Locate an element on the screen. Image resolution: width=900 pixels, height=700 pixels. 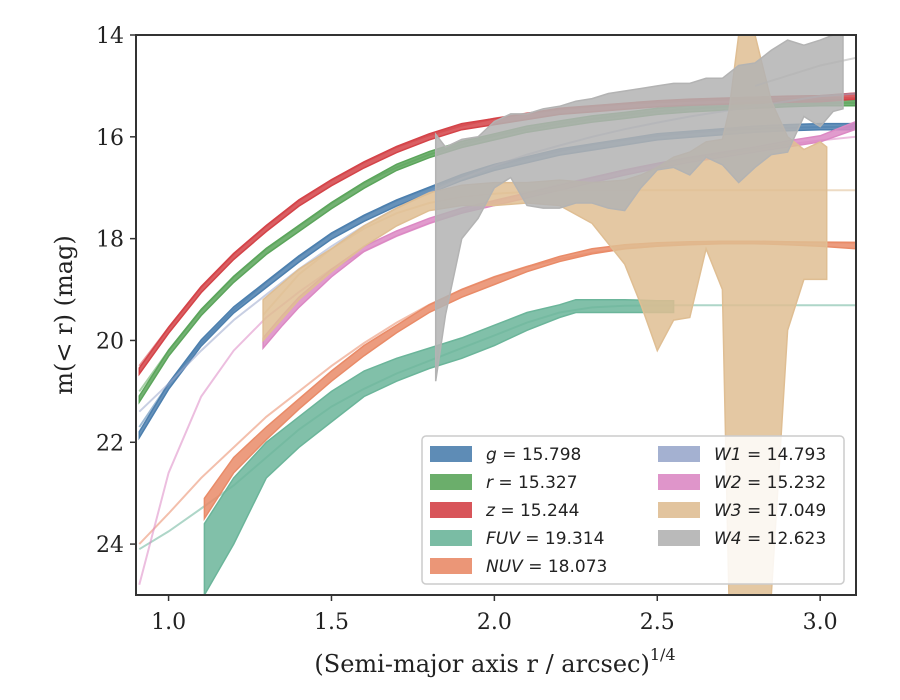
legend-item-z: z = 15.244 is located at coordinates (504, 511).